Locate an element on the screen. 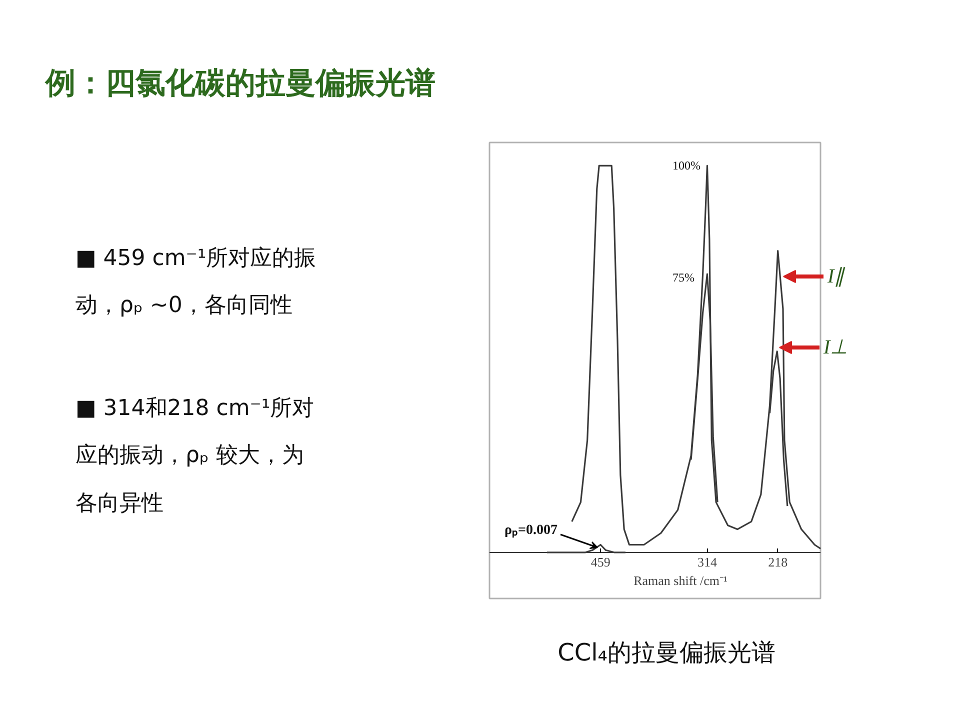  x-tick-label: 459 is located at coordinates (600, 562).